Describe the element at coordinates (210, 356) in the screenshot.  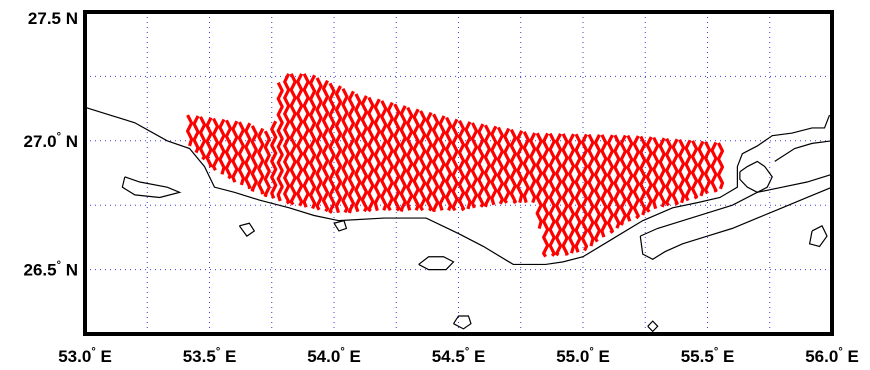
I see `lon-tick-label: 53.5° E` at that location.